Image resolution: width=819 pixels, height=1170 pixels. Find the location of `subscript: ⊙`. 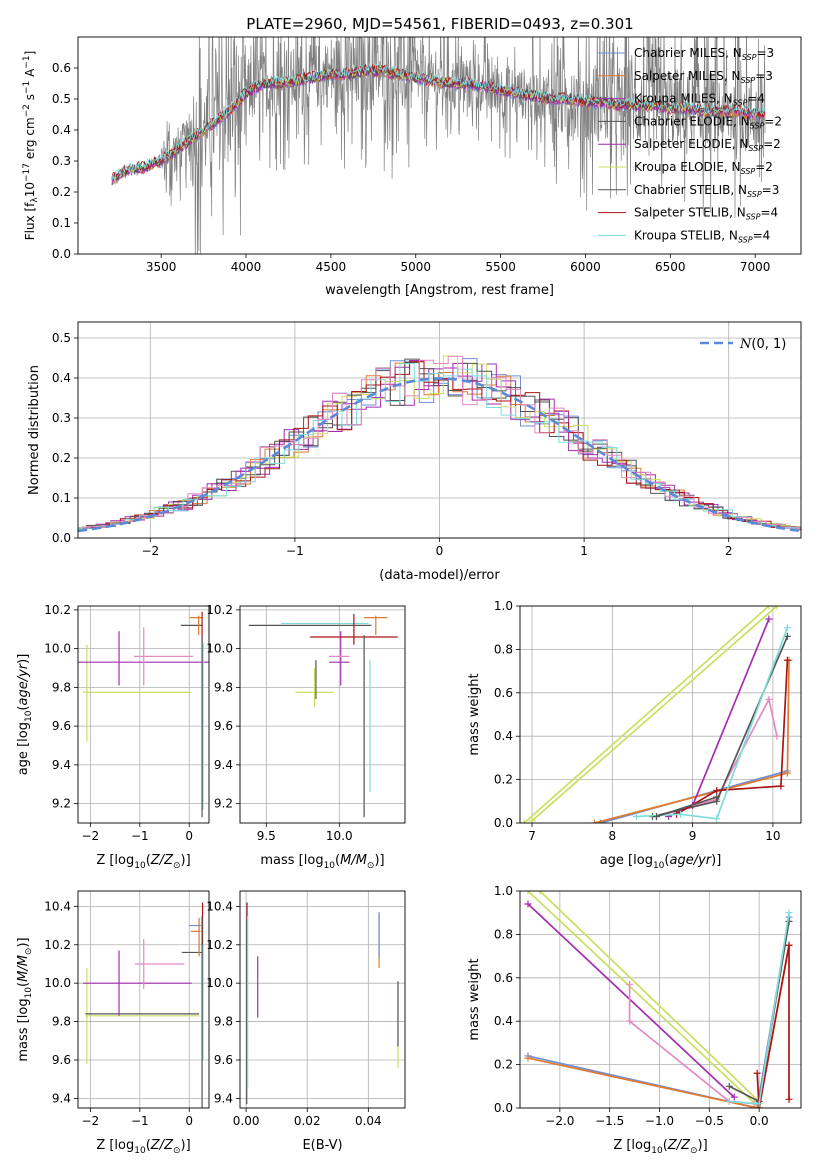

subscript: ⊙ is located at coordinates (177, 866).